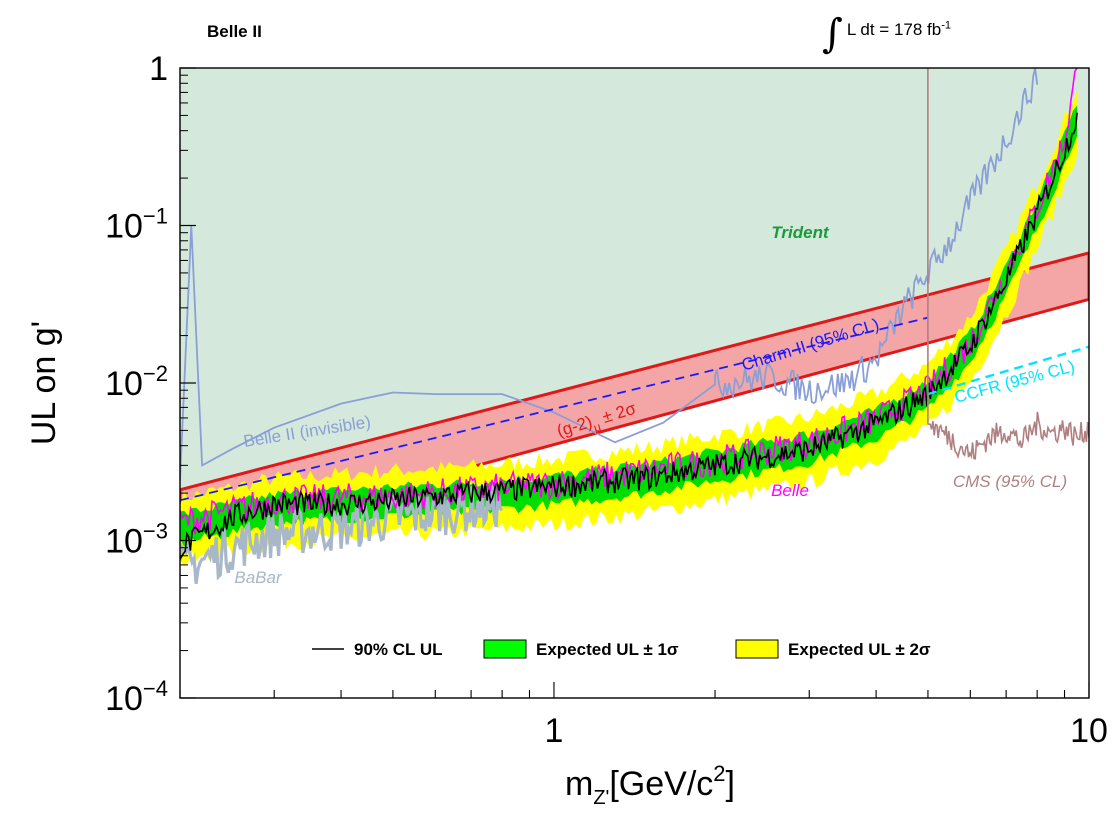 This screenshot has height=817, width=1117. Describe the element at coordinates (398, 649) in the screenshot. I see `legend-label: 90% CL UL` at that location.